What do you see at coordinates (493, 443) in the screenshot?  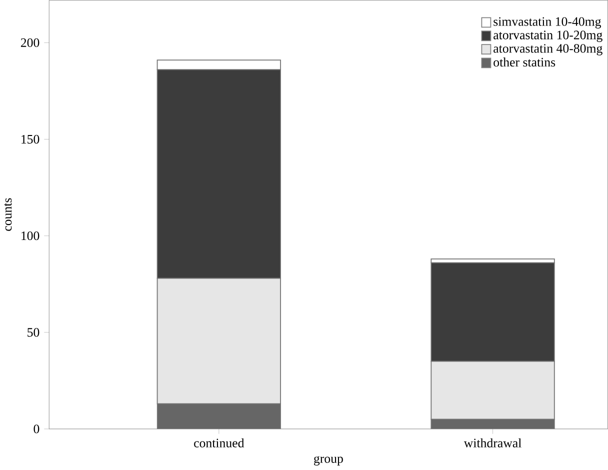 I see `x-tick-label: withdrawal` at bounding box center [493, 443].